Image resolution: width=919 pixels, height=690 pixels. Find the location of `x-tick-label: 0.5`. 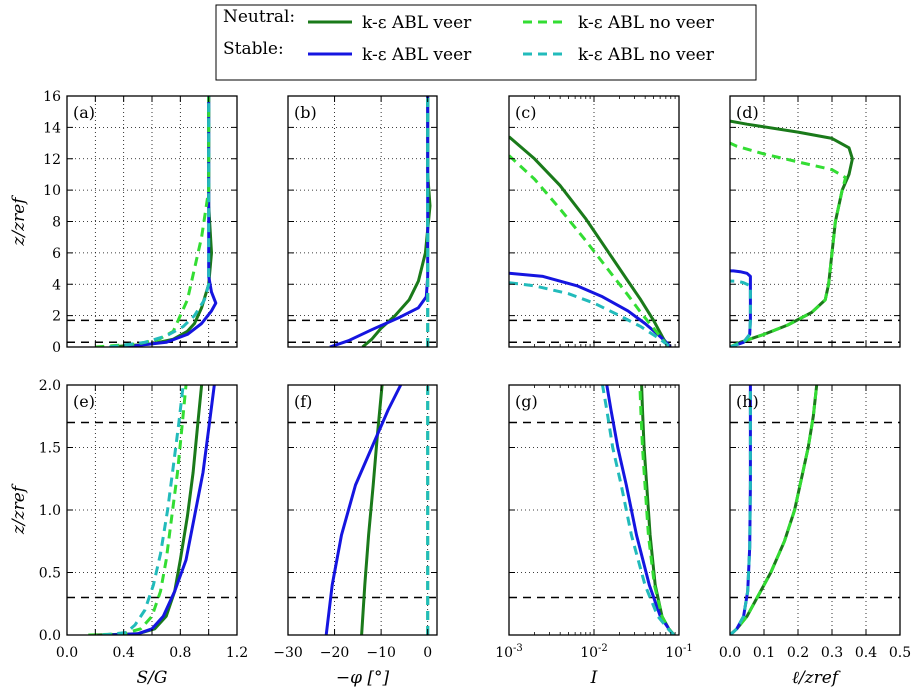

x-tick-label: 0.5 is located at coordinates (900, 653).